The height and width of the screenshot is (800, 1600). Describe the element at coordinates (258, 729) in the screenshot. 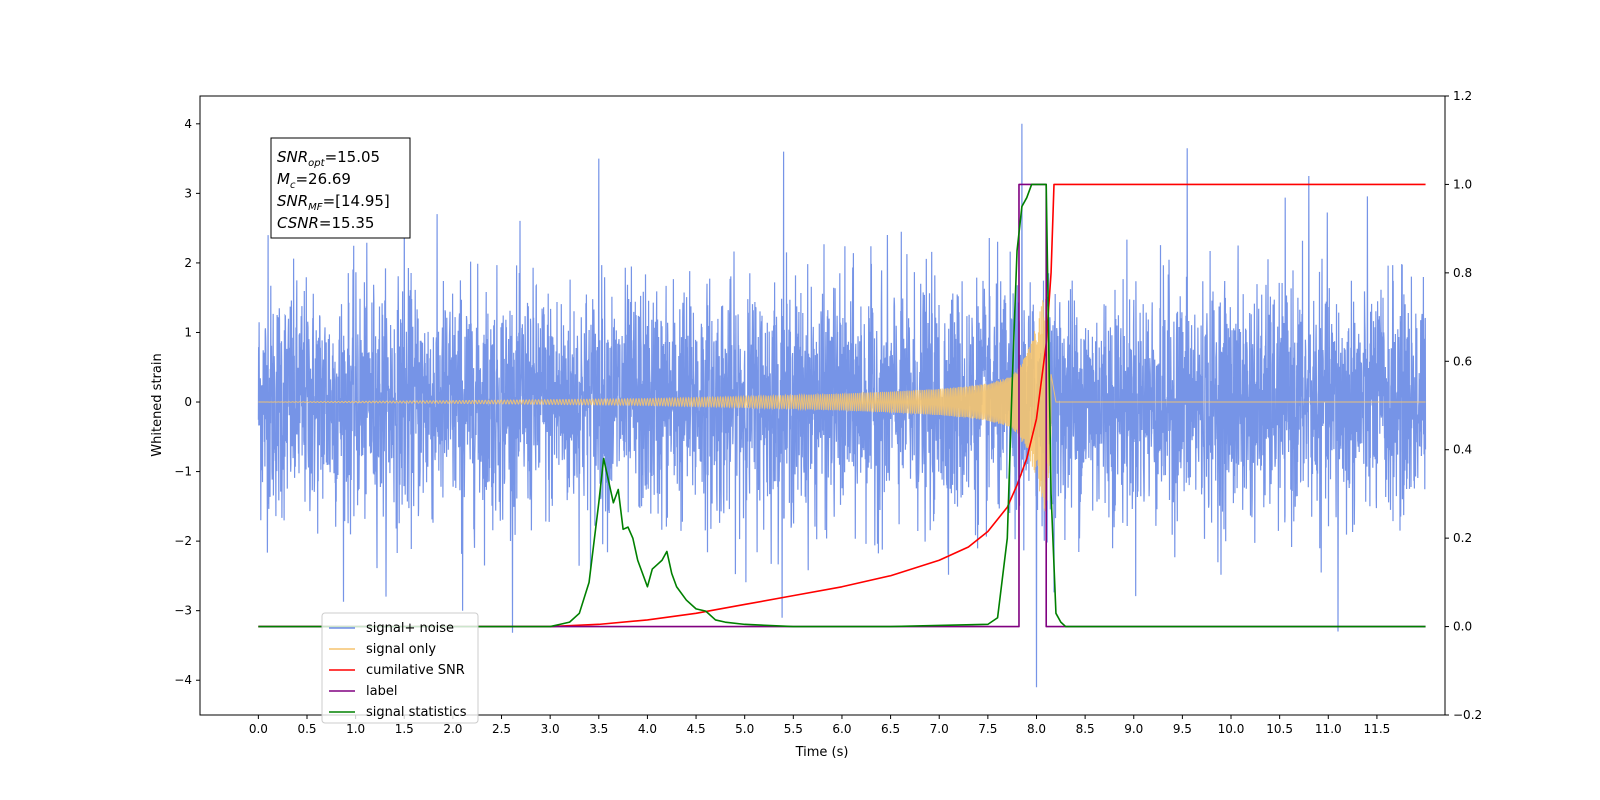

I see `x-tick-label: 0.0` at that location.